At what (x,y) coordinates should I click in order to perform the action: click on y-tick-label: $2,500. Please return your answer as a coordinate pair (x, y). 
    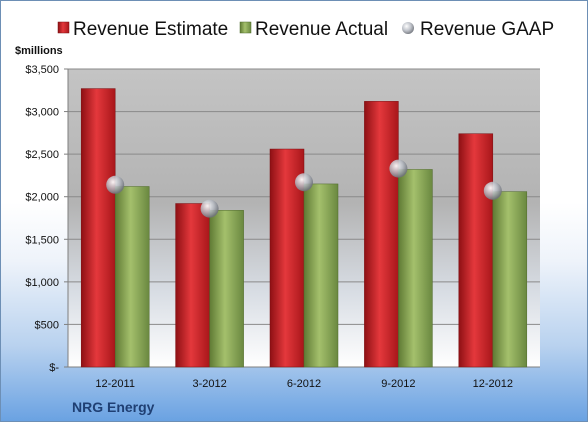
    Looking at the image, I should click on (42, 155).